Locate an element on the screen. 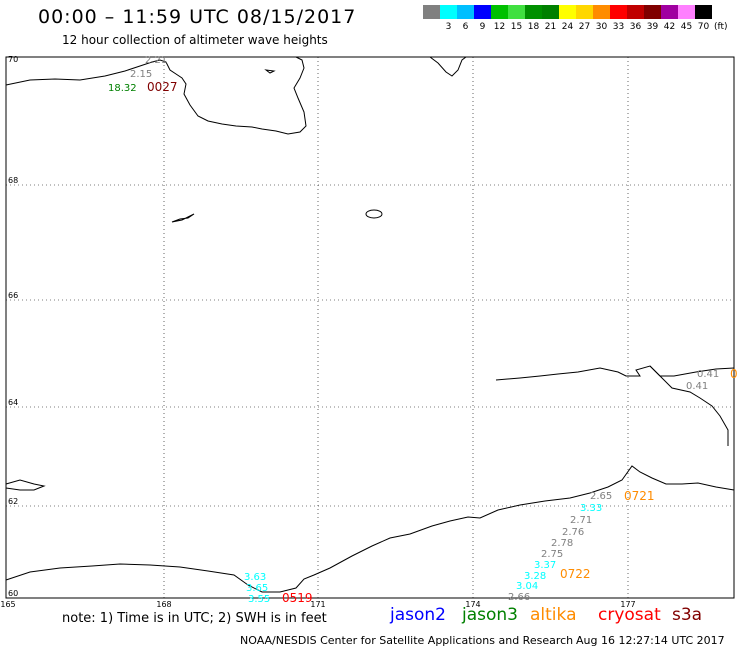  scale-step: 15 is located at coordinates (516, 18).